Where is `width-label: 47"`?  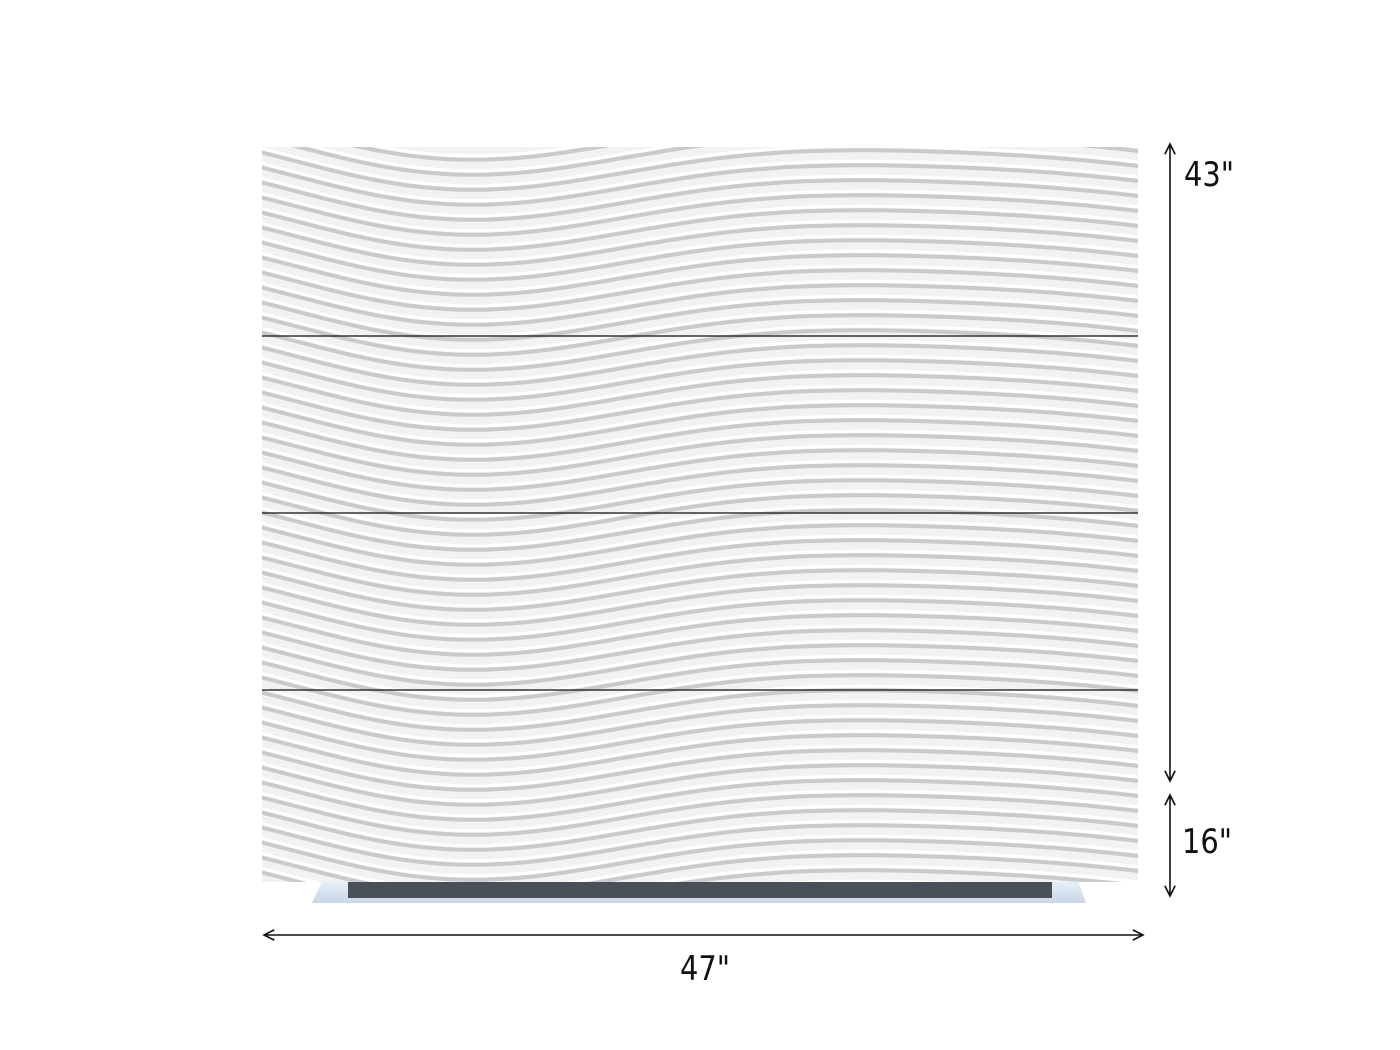 width-label: 47" is located at coordinates (705, 969).